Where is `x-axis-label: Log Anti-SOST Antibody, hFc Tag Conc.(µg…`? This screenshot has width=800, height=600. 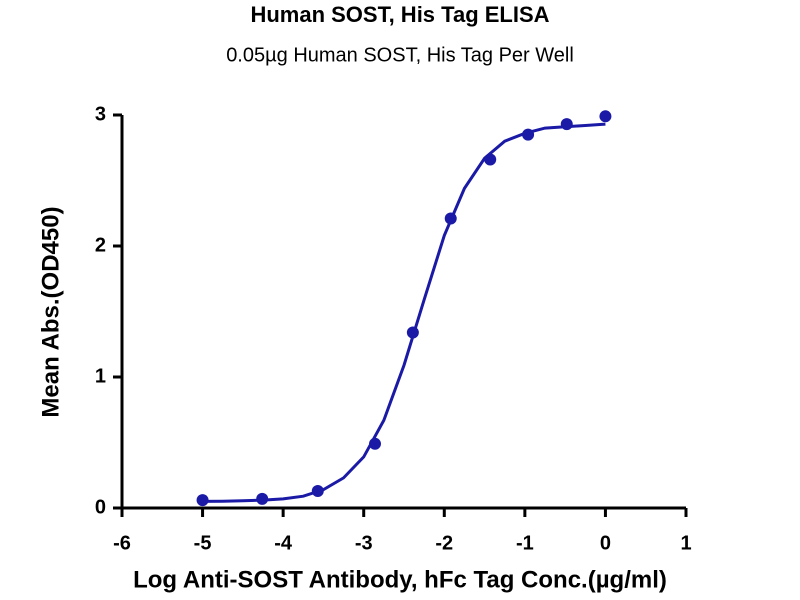
x-axis-label: Log Anti-SOST Antibody, hFc Tag Conc.(µg… is located at coordinates (400, 579).